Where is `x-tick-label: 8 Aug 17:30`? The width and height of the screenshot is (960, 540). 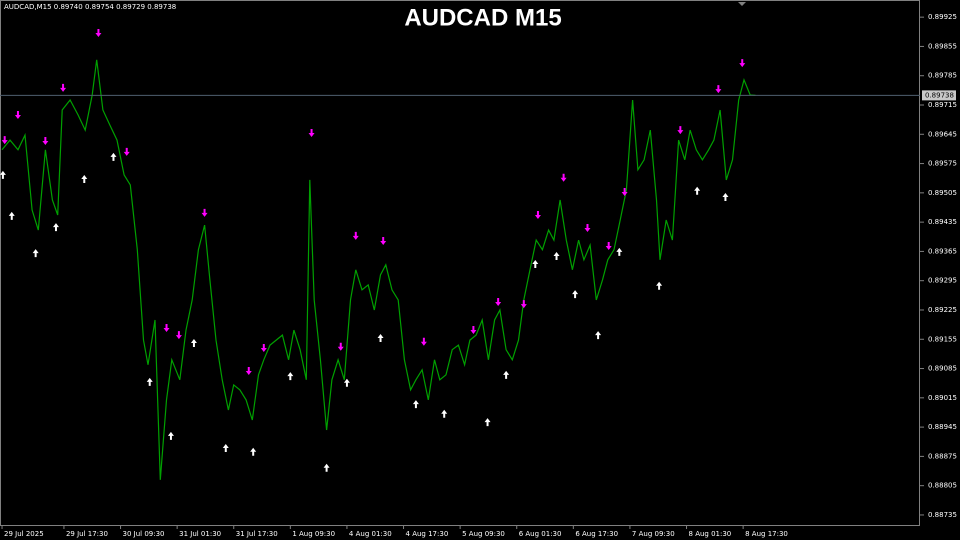 x-tick-label: 8 Aug 17:30 is located at coordinates (766, 534).